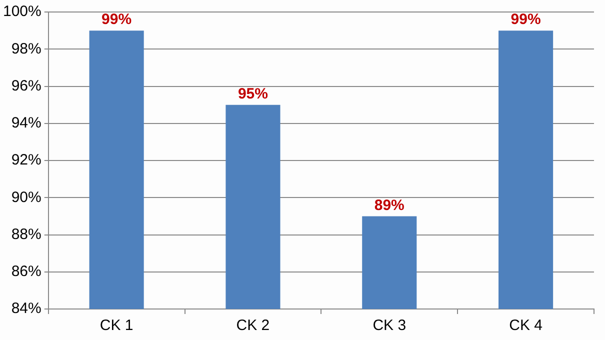 The height and width of the screenshot is (340, 605). I want to click on x-tick-label: CK 3, so click(389, 325).